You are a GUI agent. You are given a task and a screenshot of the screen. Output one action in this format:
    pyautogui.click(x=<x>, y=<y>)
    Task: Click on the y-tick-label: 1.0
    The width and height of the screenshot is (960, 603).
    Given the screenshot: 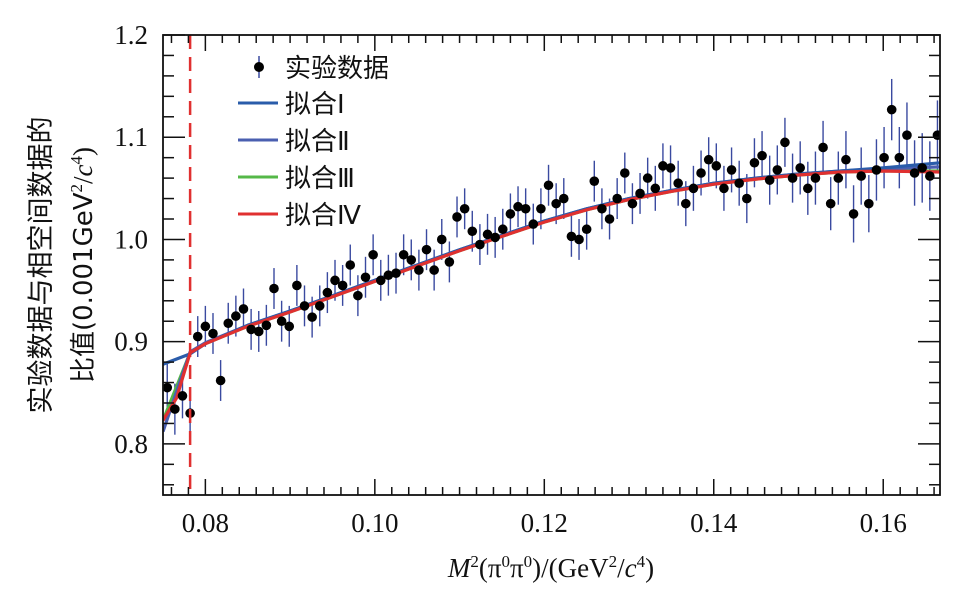 What is the action you would take?
    pyautogui.click(x=131, y=239)
    